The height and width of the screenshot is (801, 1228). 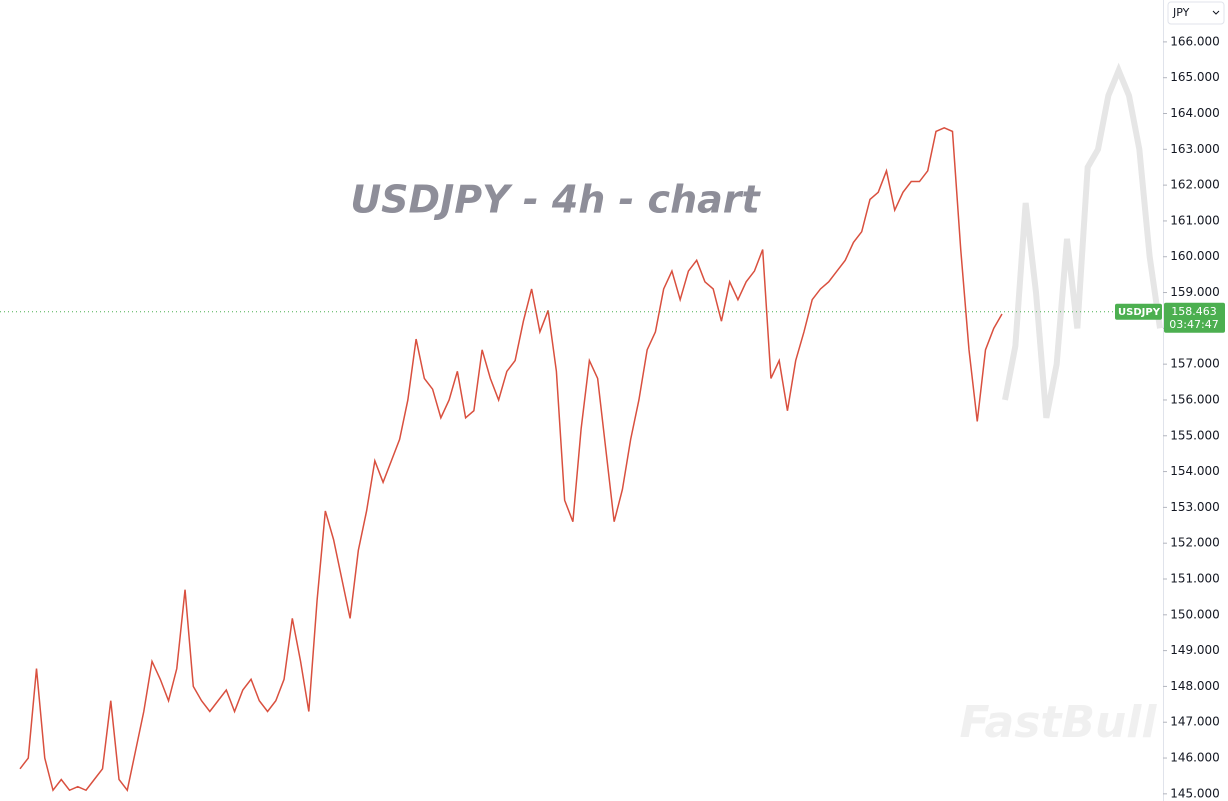 What do you see at coordinates (1195, 185) in the screenshot?
I see `y-tick-label: 162.000` at bounding box center [1195, 185].